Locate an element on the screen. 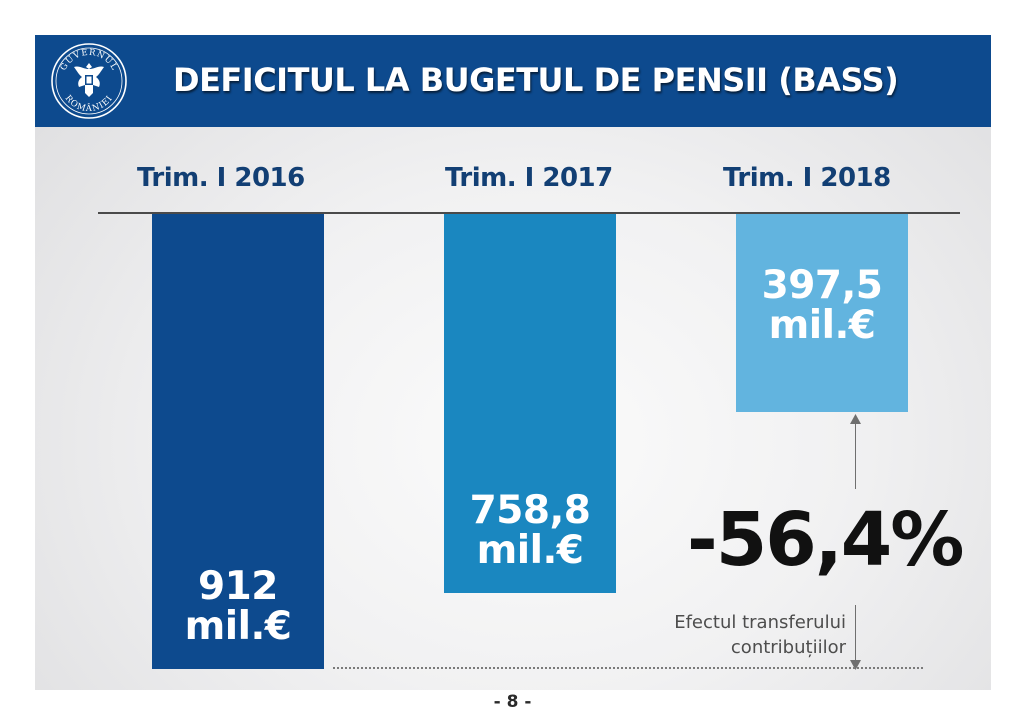 The height and width of the screenshot is (725, 1025). page-number: - 8 - is located at coordinates (512, 702).